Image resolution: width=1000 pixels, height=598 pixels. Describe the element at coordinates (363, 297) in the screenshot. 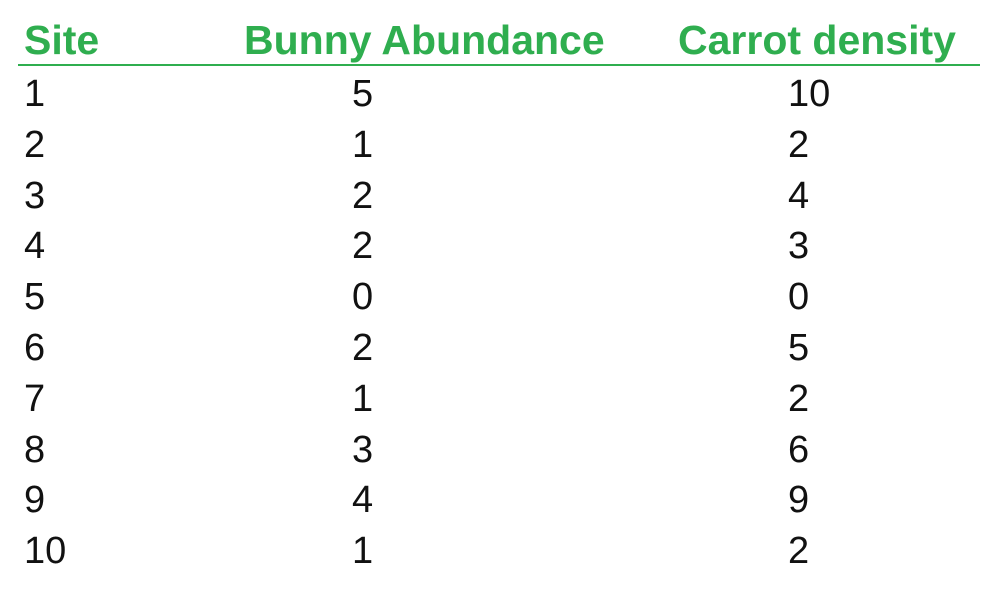

I see `cell-bunny-abundance: 0` at that location.